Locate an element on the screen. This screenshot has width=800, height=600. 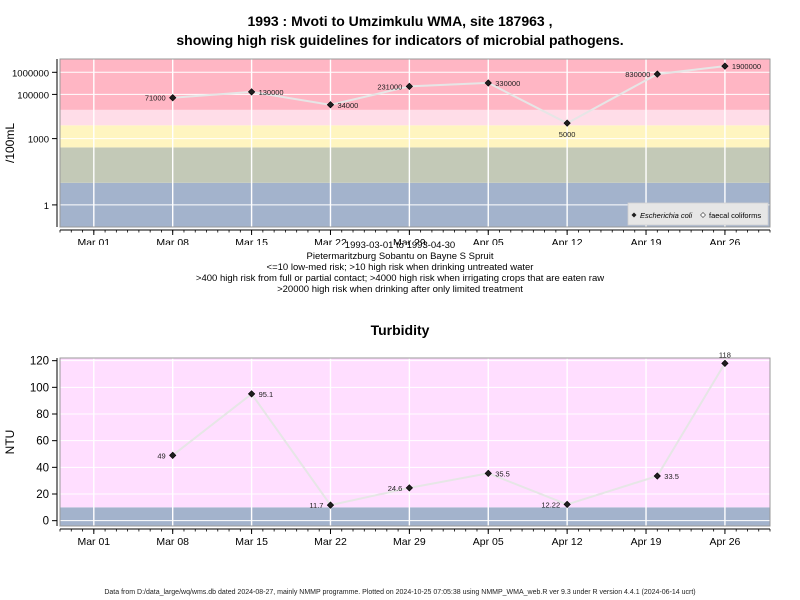
legend-open-diamond-icon is located at coordinates (703, 215).